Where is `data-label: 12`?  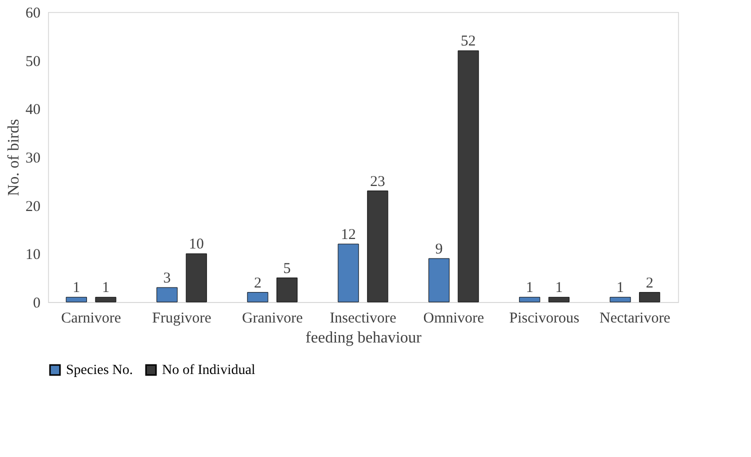 data-label: 12 is located at coordinates (348, 235).